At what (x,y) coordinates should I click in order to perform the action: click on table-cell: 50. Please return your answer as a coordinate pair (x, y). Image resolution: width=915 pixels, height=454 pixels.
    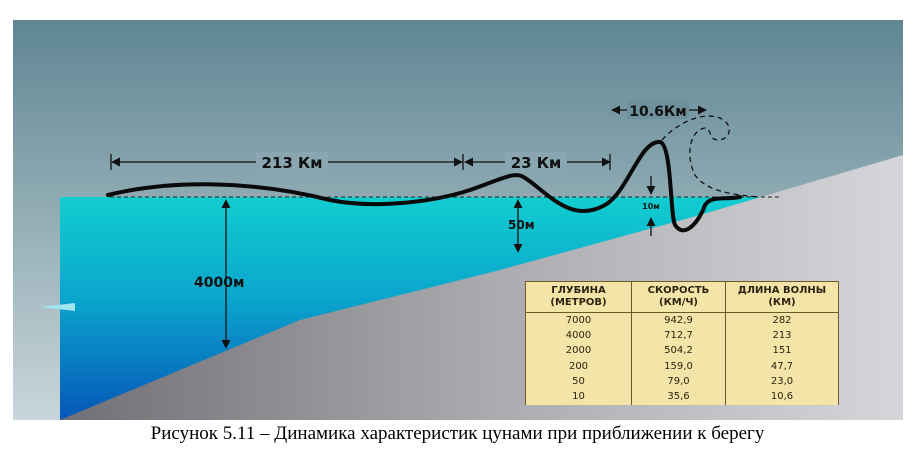
    Looking at the image, I should click on (578, 382).